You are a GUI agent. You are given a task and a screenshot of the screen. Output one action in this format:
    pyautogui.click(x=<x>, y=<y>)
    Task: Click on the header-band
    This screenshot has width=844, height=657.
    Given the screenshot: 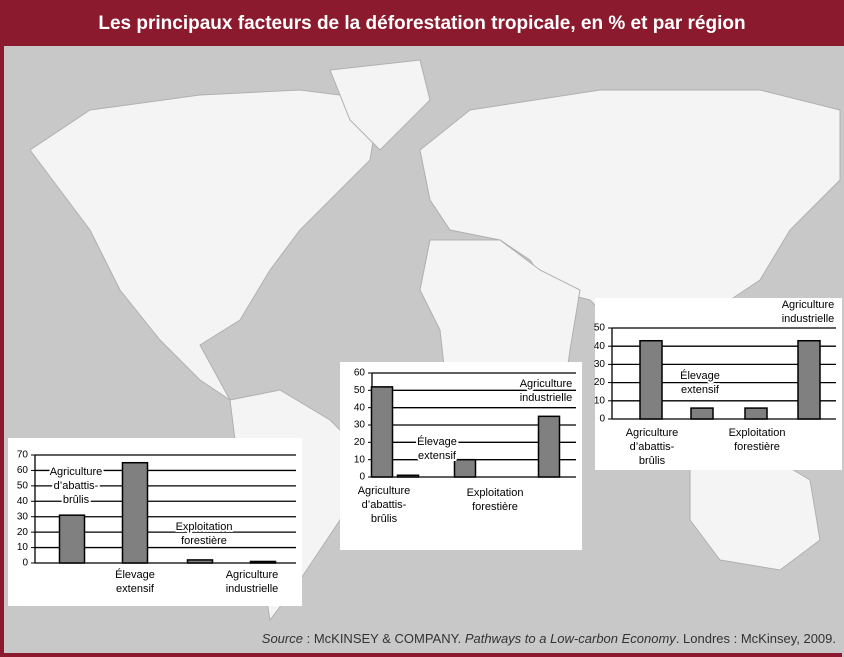 What is the action you would take?
    pyautogui.click(x=422, y=23)
    